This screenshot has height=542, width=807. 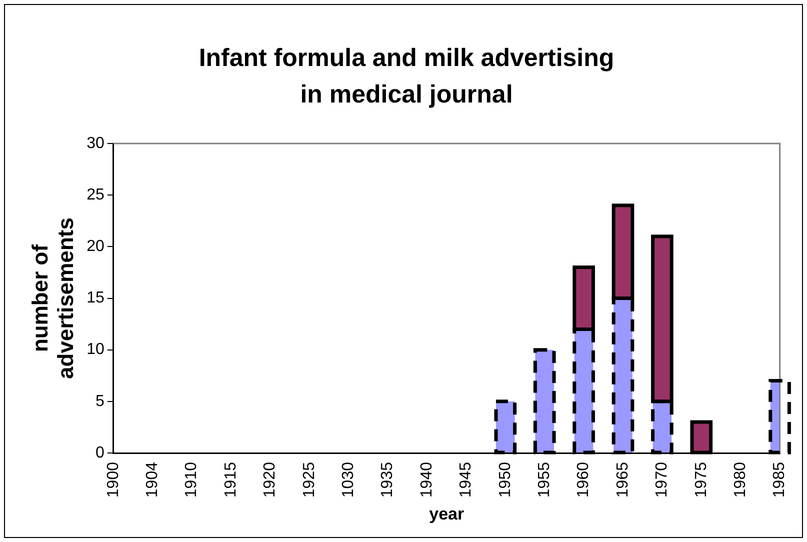 What do you see at coordinates (270, 480) in the screenshot?
I see `x-tick-label: 1920` at bounding box center [270, 480].